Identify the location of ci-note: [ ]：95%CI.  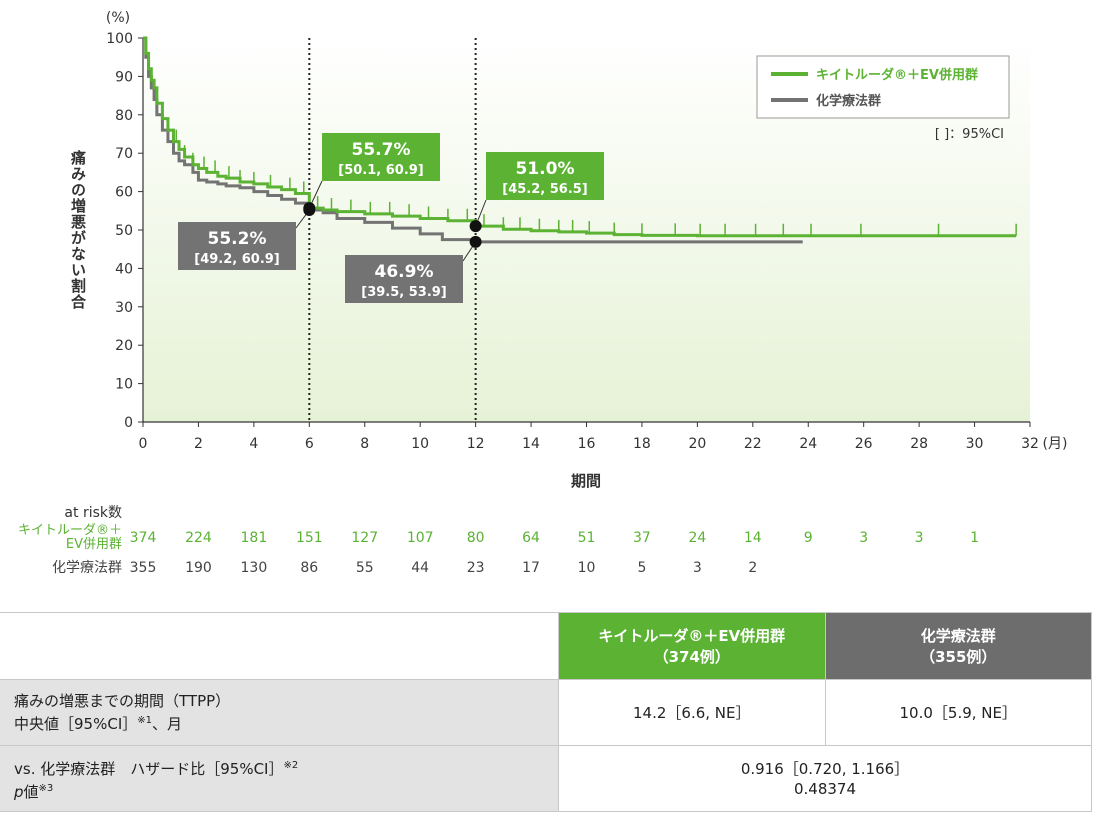
(969, 134).